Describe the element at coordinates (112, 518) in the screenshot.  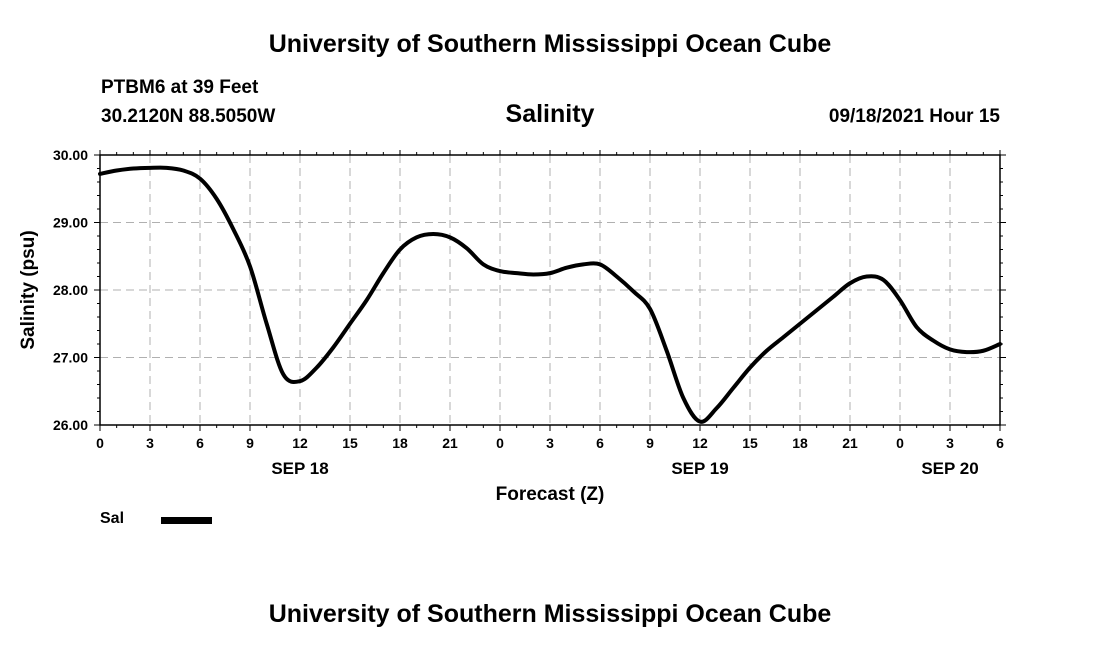
I see `legend-label: Sal` at that location.